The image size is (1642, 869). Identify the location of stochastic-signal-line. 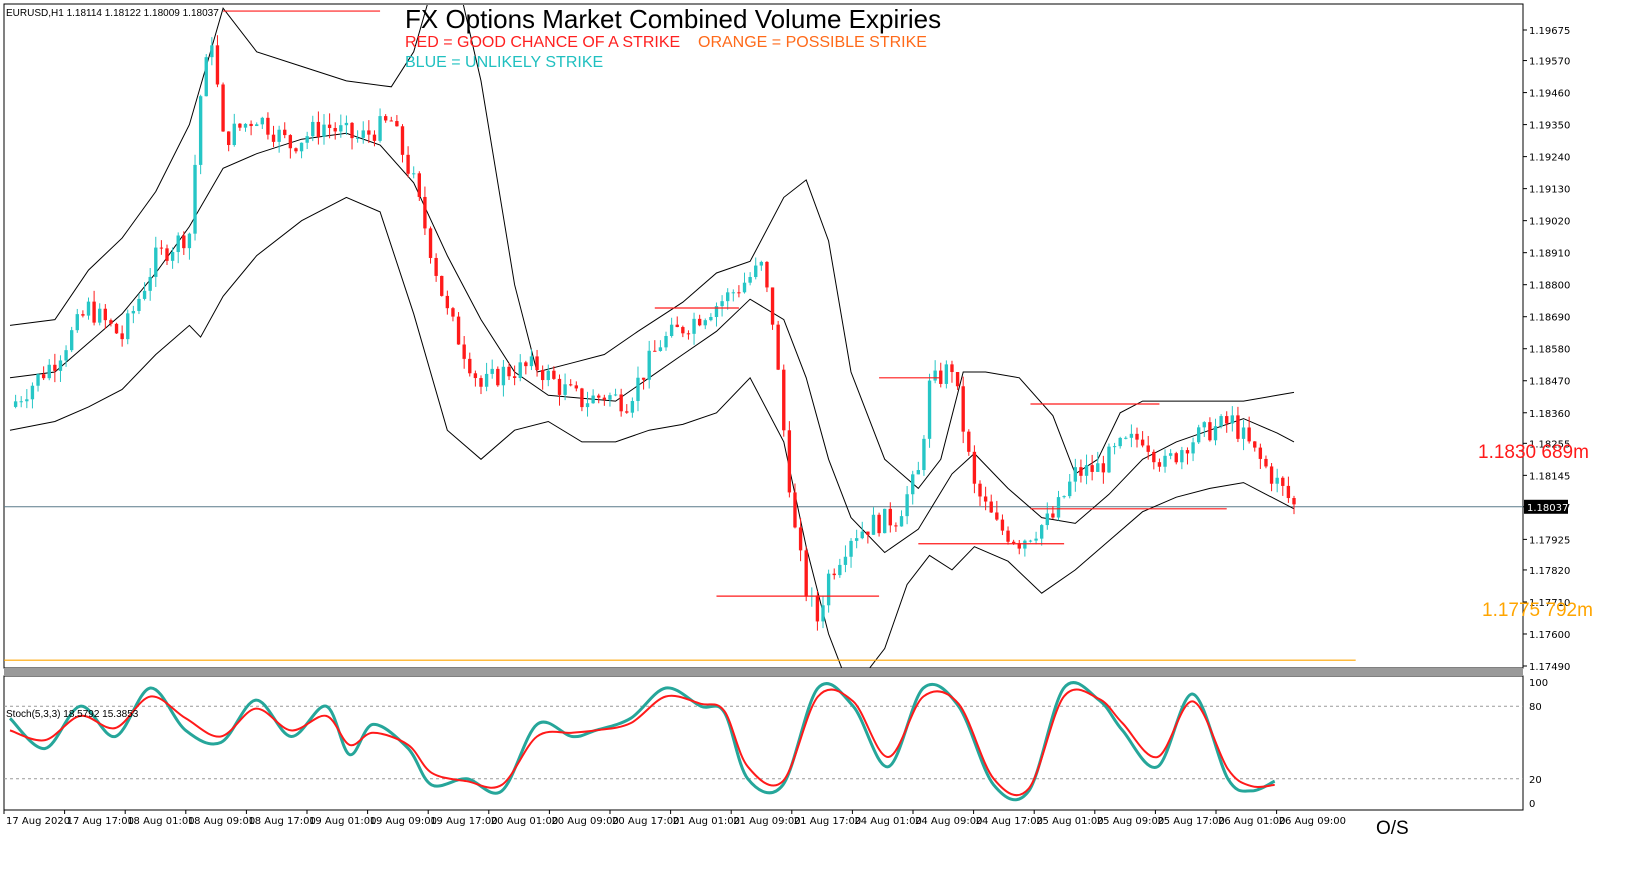
(642, 742).